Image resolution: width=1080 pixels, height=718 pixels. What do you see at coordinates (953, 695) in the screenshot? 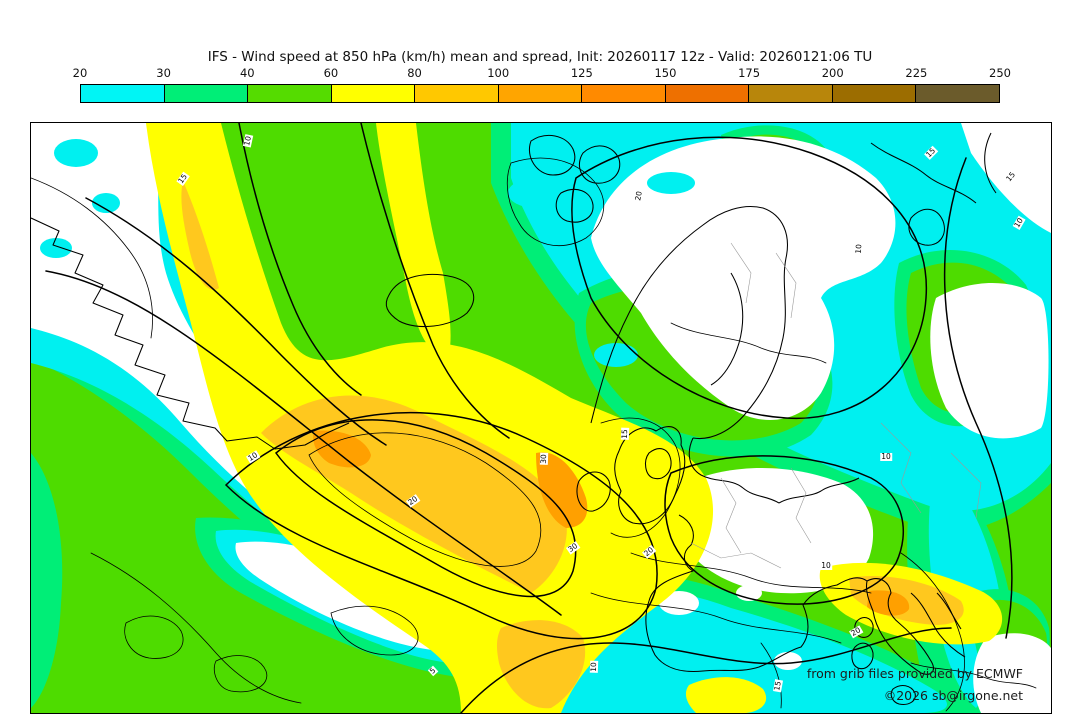
I see `attribution-copyright: ©2026 sb@irgone.net` at bounding box center [953, 695].